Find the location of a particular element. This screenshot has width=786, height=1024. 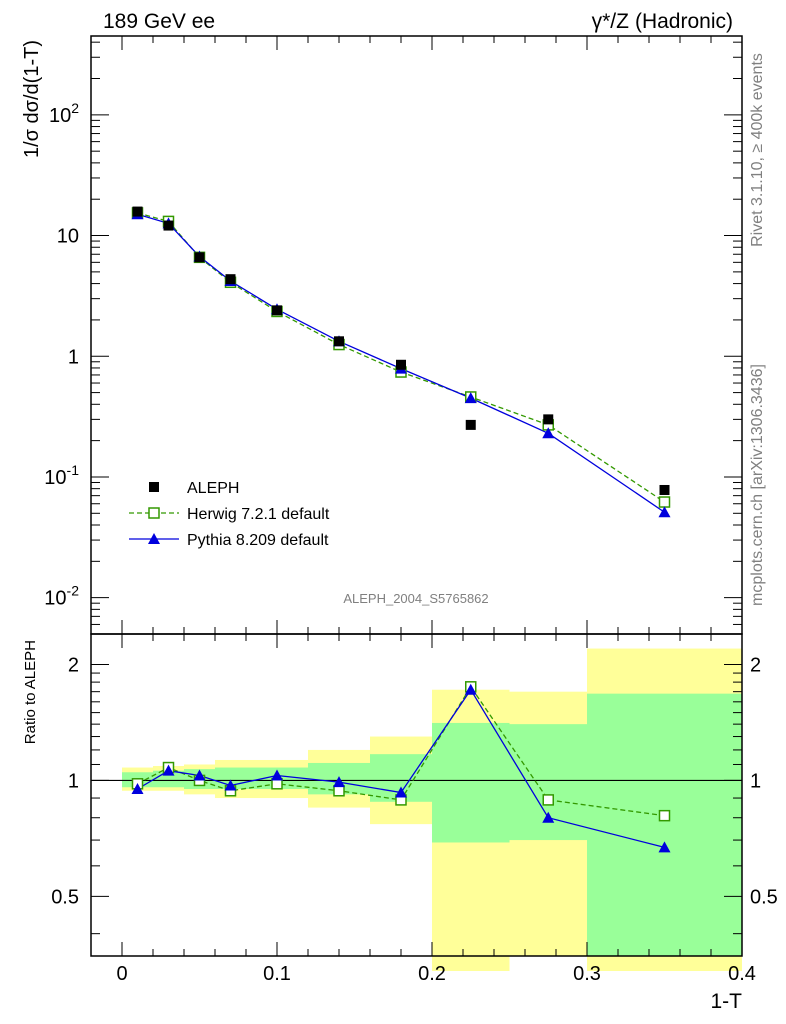

main-y-tick-label: 10 is located at coordinates (68, 237).